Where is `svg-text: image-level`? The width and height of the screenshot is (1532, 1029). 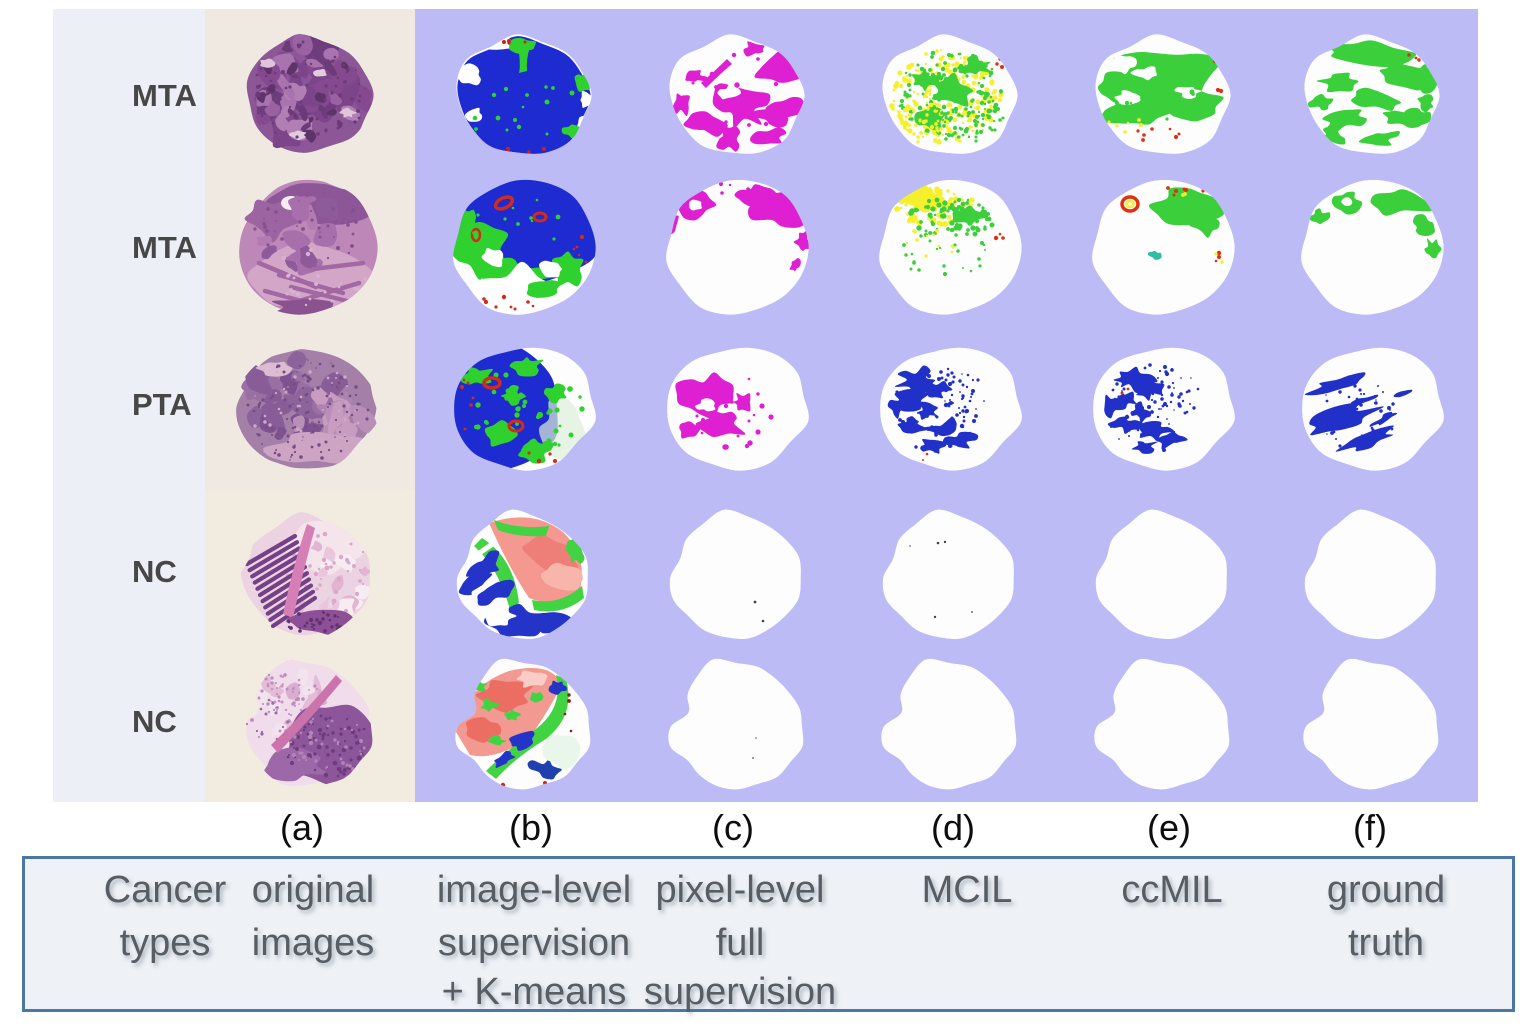 svg-text: image-level is located at coordinates (534, 890).